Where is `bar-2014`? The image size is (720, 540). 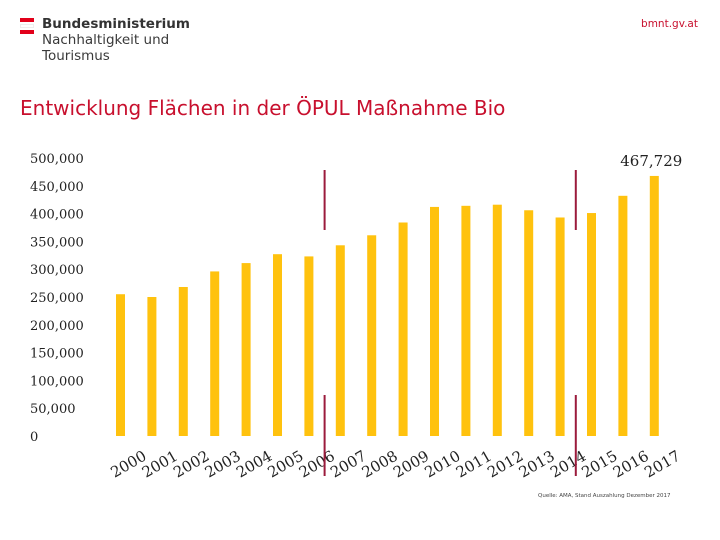
bar-2014 is located at coordinates (560, 326).